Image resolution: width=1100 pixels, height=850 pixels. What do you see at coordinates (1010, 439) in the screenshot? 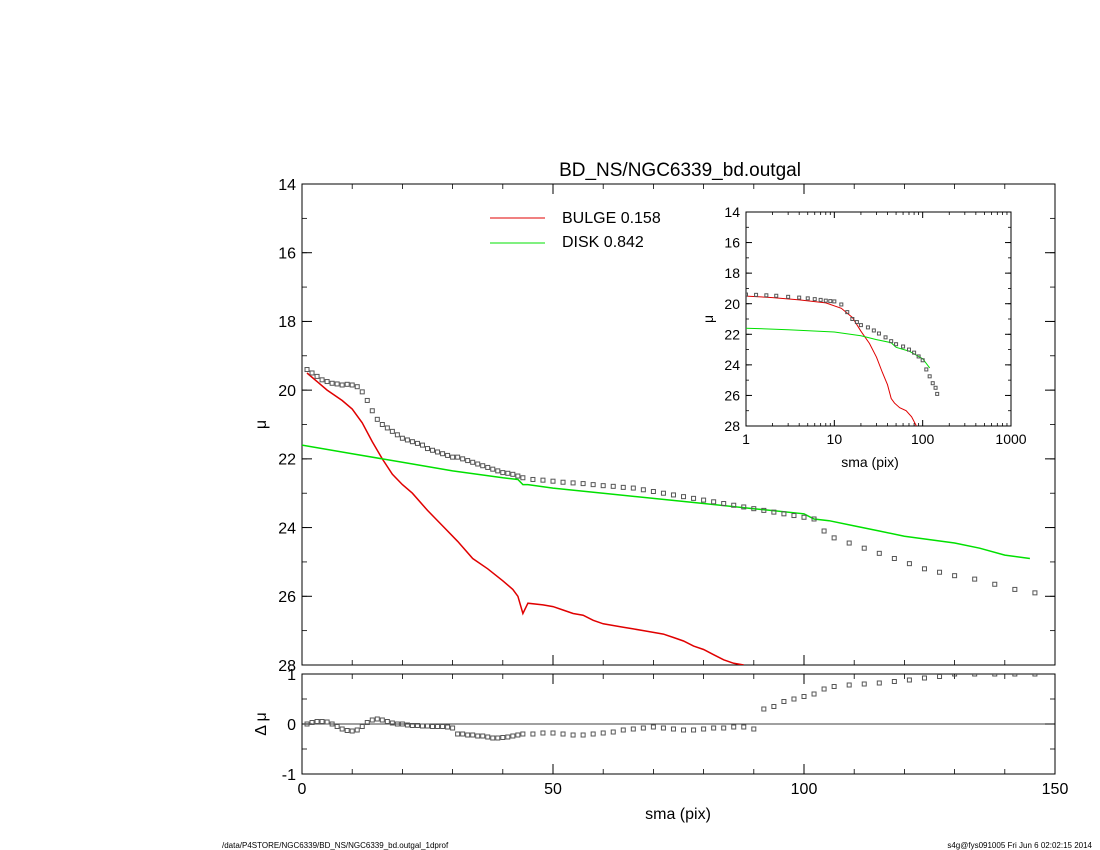
I see `inset-x-tick-label: 1000` at bounding box center [1010, 439].